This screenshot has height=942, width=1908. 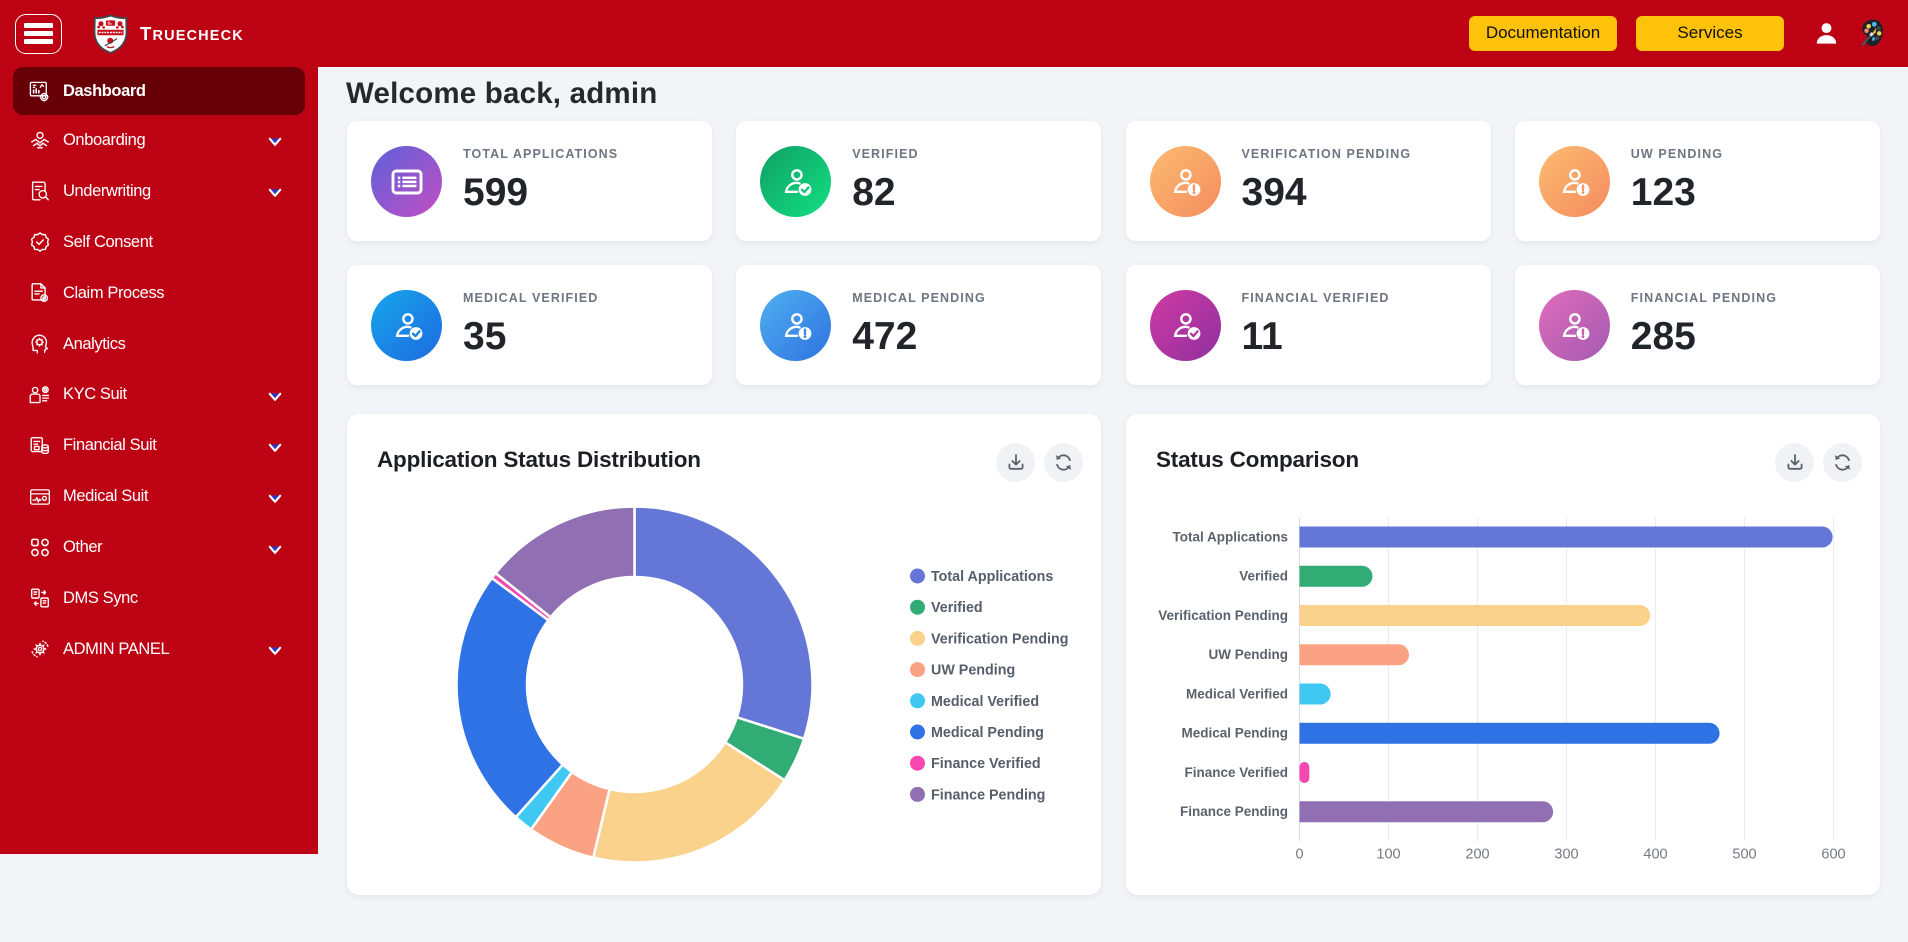 What do you see at coordinates (1299, 854) in the screenshot?
I see `svg-text: 0` at bounding box center [1299, 854].